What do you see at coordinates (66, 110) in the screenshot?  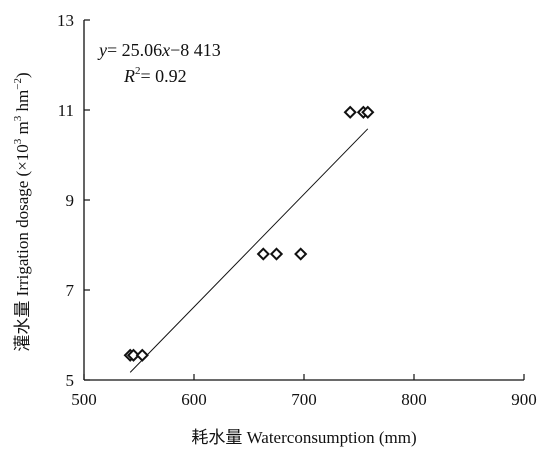 I see `y-tick-label: 11` at bounding box center [66, 110].